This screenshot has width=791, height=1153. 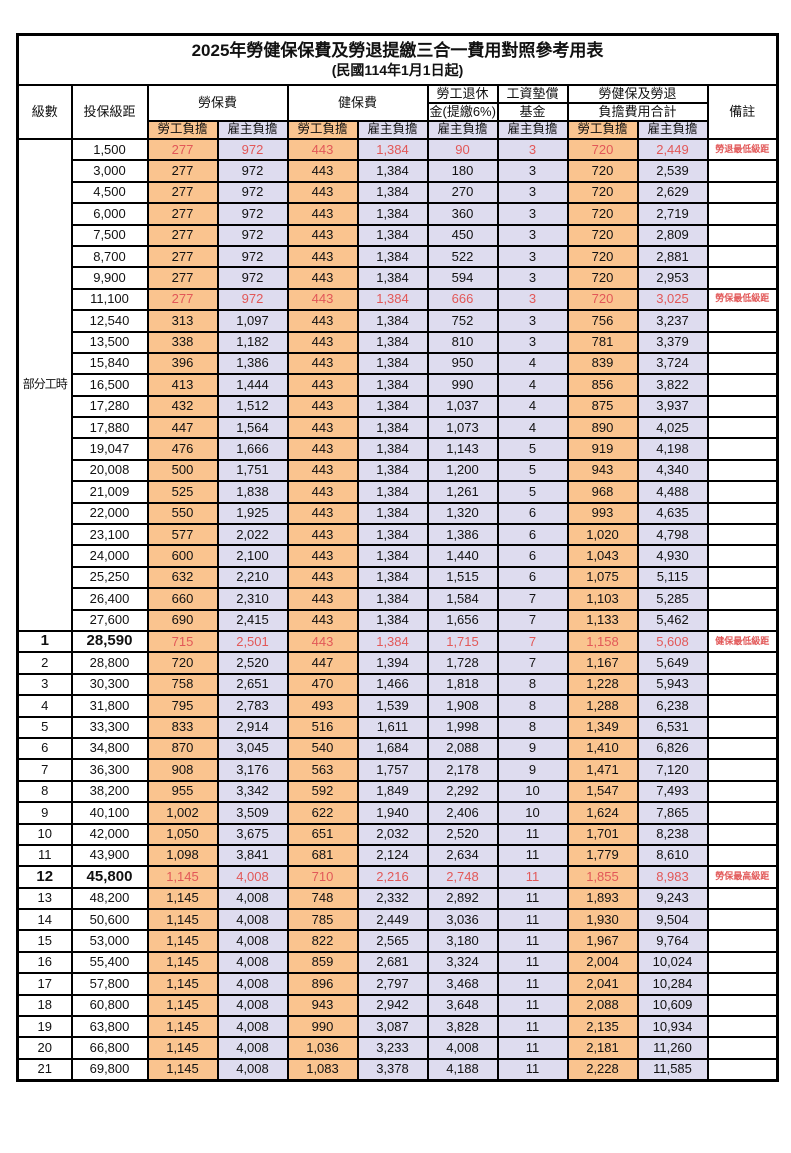 I want to click on value-cell: 10,284, so click(x=672, y=984).